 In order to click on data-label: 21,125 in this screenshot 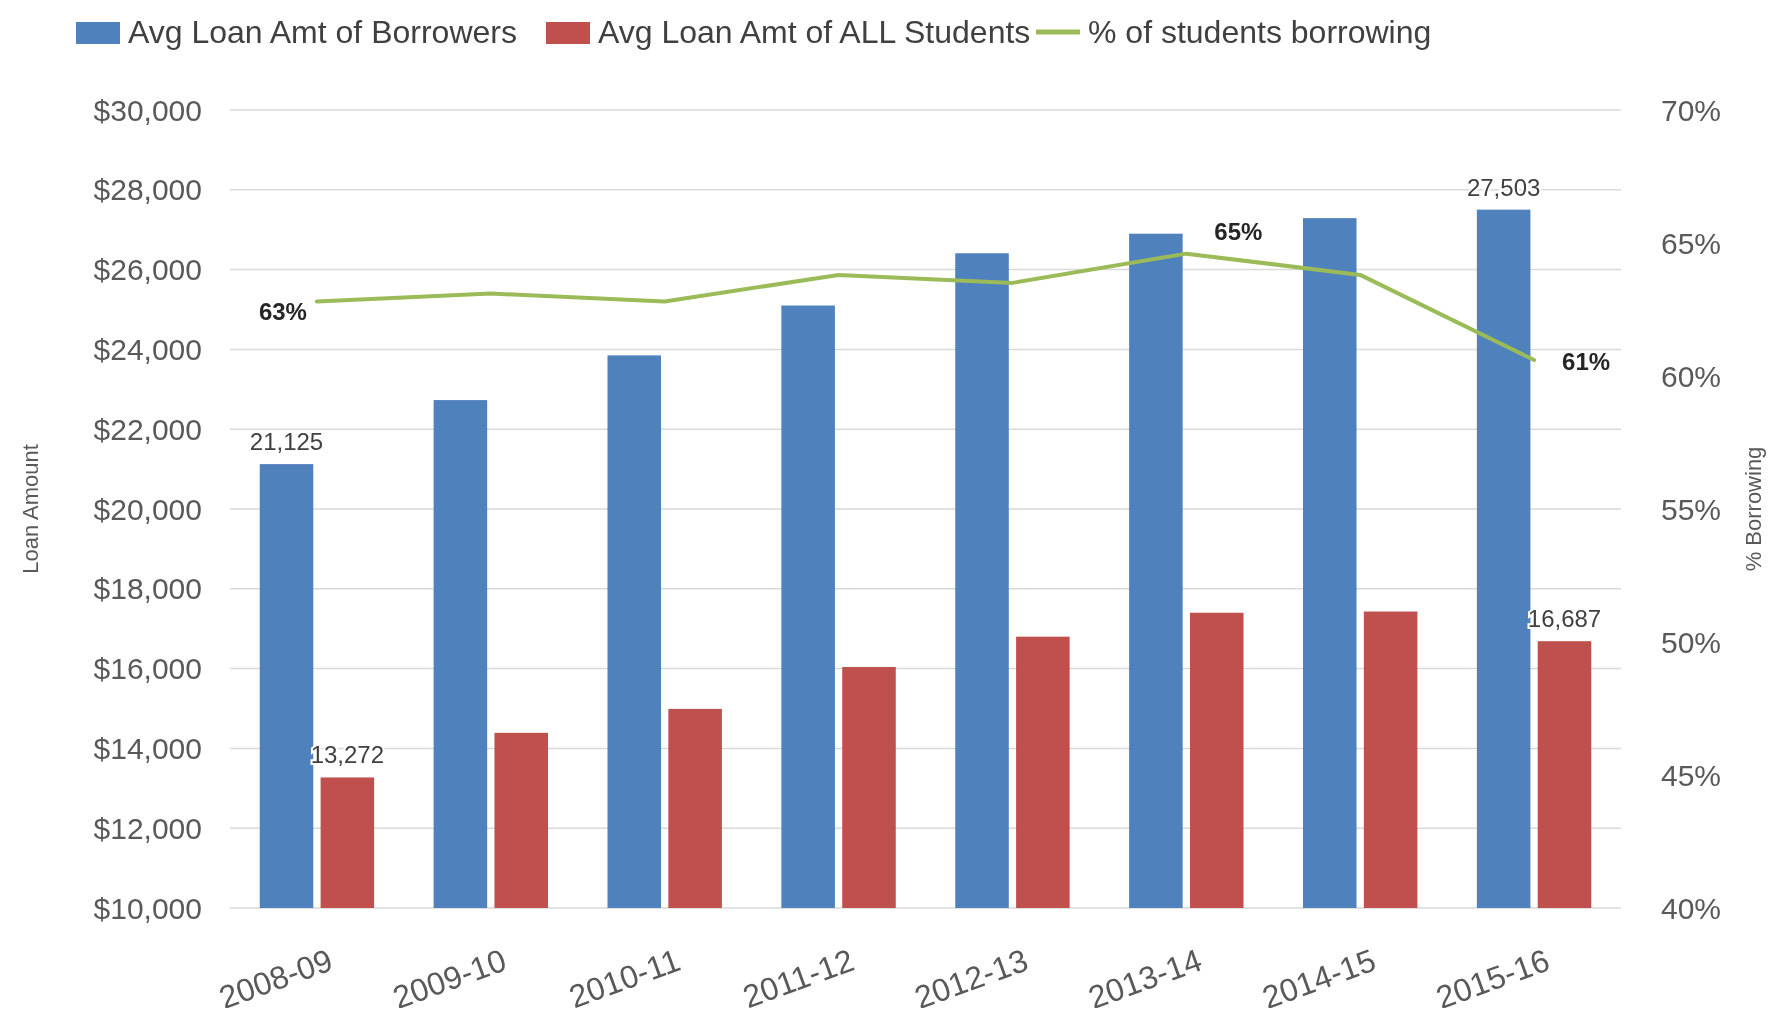, I will do `click(286, 442)`.